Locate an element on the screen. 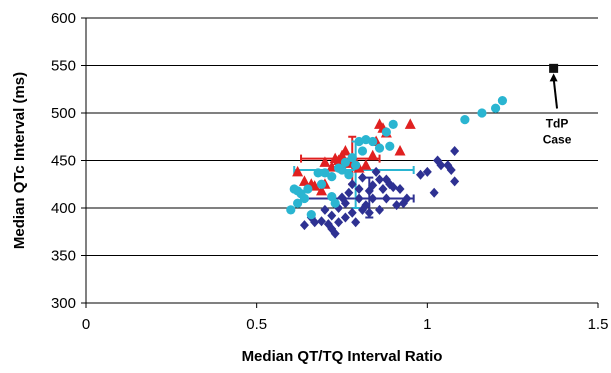 This screenshot has width=611, height=373. annotation-arrow-line is located at coordinates (555, 93).